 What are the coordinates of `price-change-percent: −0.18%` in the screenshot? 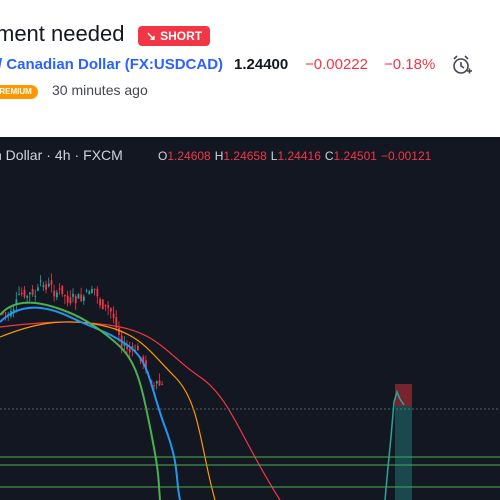 It's located at (410, 64).